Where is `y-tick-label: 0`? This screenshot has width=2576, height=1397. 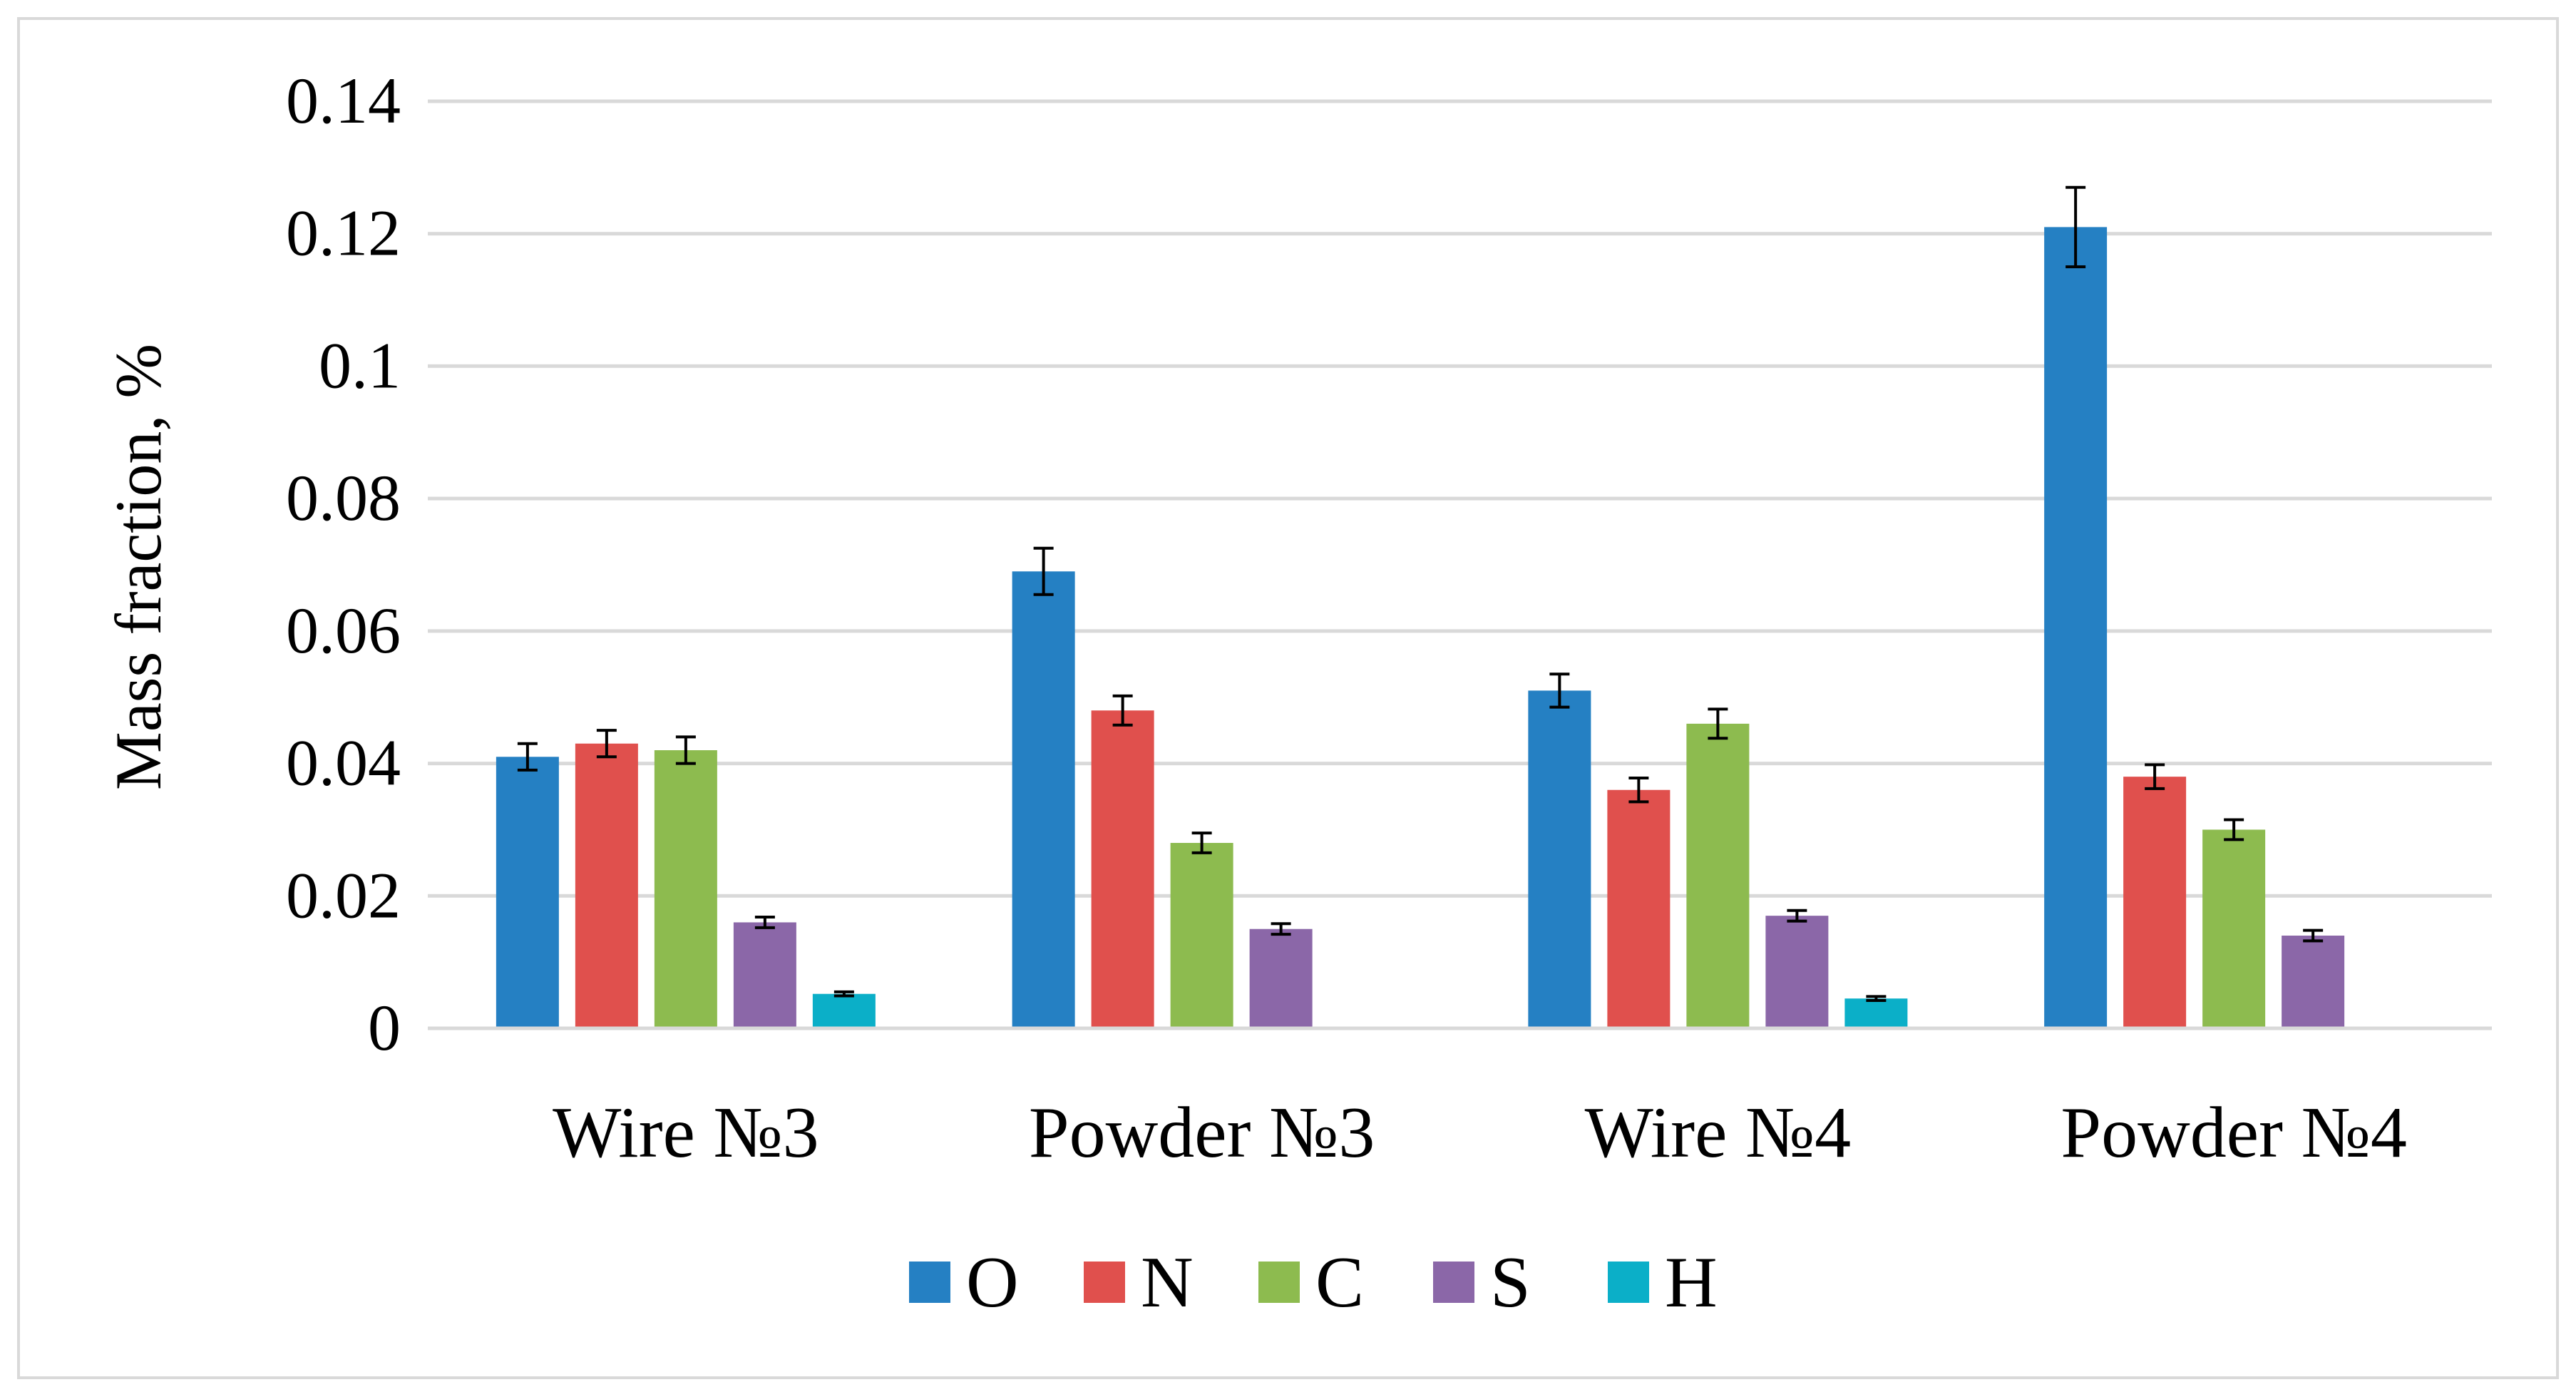
y-tick-label: 0 is located at coordinates (384, 1027).